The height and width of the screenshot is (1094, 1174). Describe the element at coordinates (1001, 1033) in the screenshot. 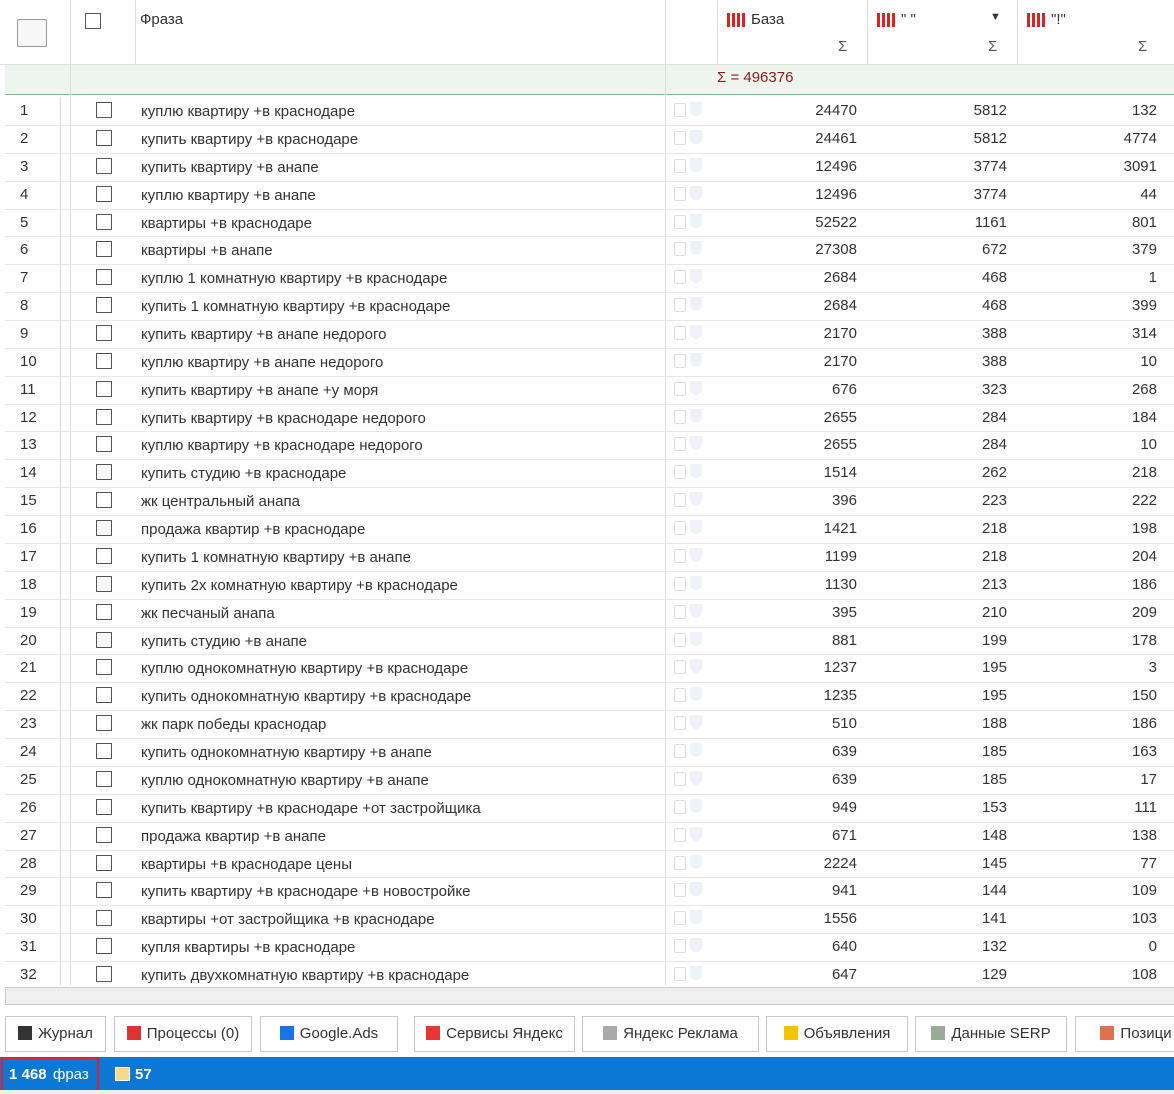

I see `tab-label: Данные SERP` at that location.